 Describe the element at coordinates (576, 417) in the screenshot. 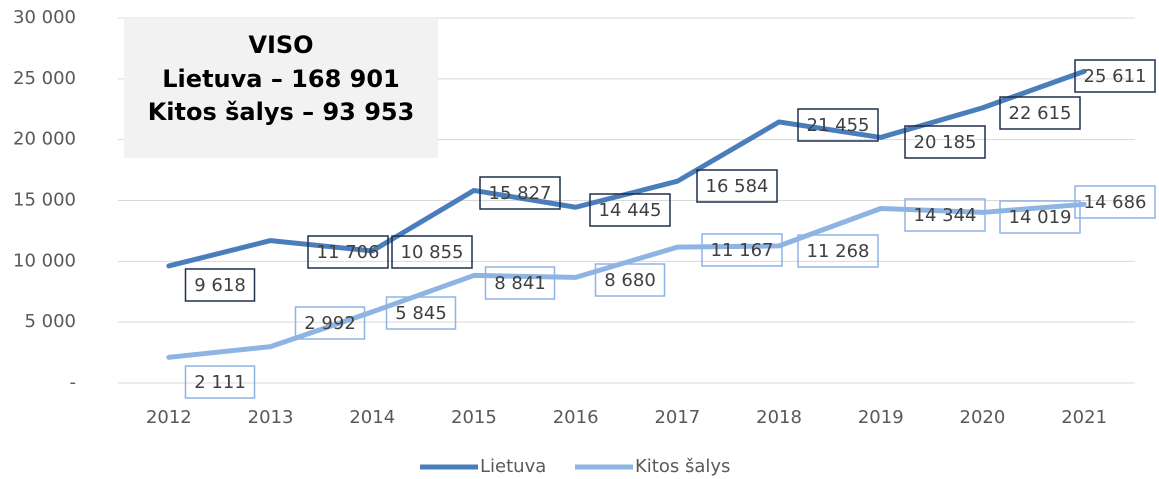

I see `x-tick-label: 2016` at that location.